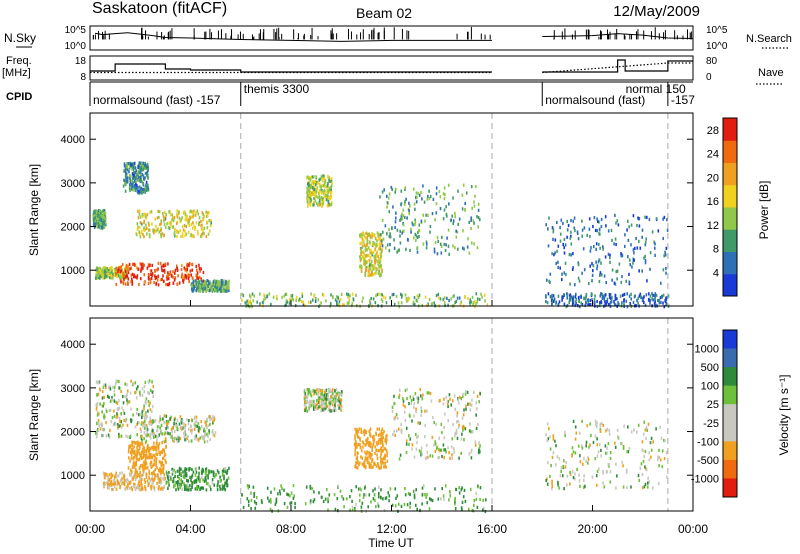  Describe the element at coordinates (19, 97) in the screenshot. I see `cpid-label: CPID` at that location.